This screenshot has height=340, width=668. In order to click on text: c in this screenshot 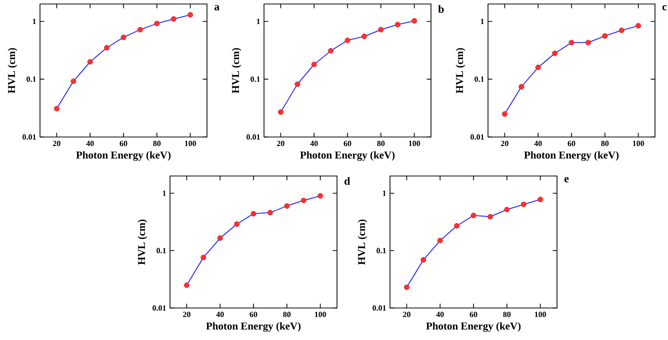, I will do `click(664, 7)`.